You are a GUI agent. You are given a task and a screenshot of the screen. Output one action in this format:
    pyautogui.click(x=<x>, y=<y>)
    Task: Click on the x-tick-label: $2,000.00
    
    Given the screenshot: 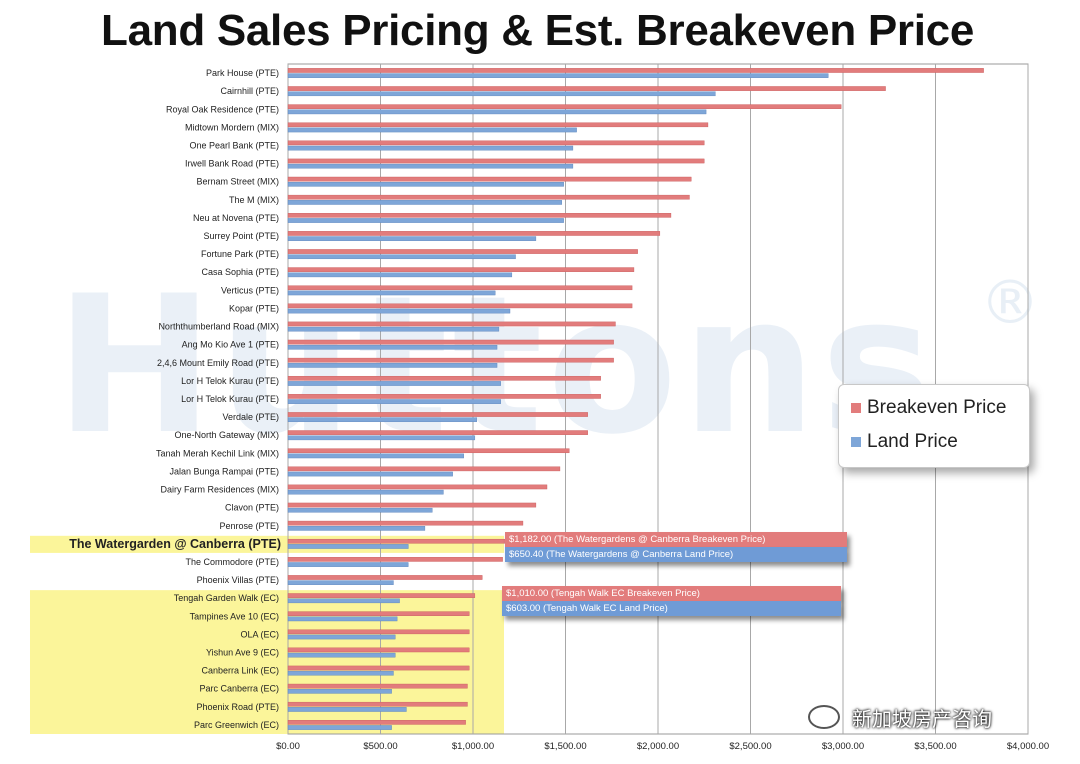 What is the action you would take?
    pyautogui.click(x=658, y=746)
    